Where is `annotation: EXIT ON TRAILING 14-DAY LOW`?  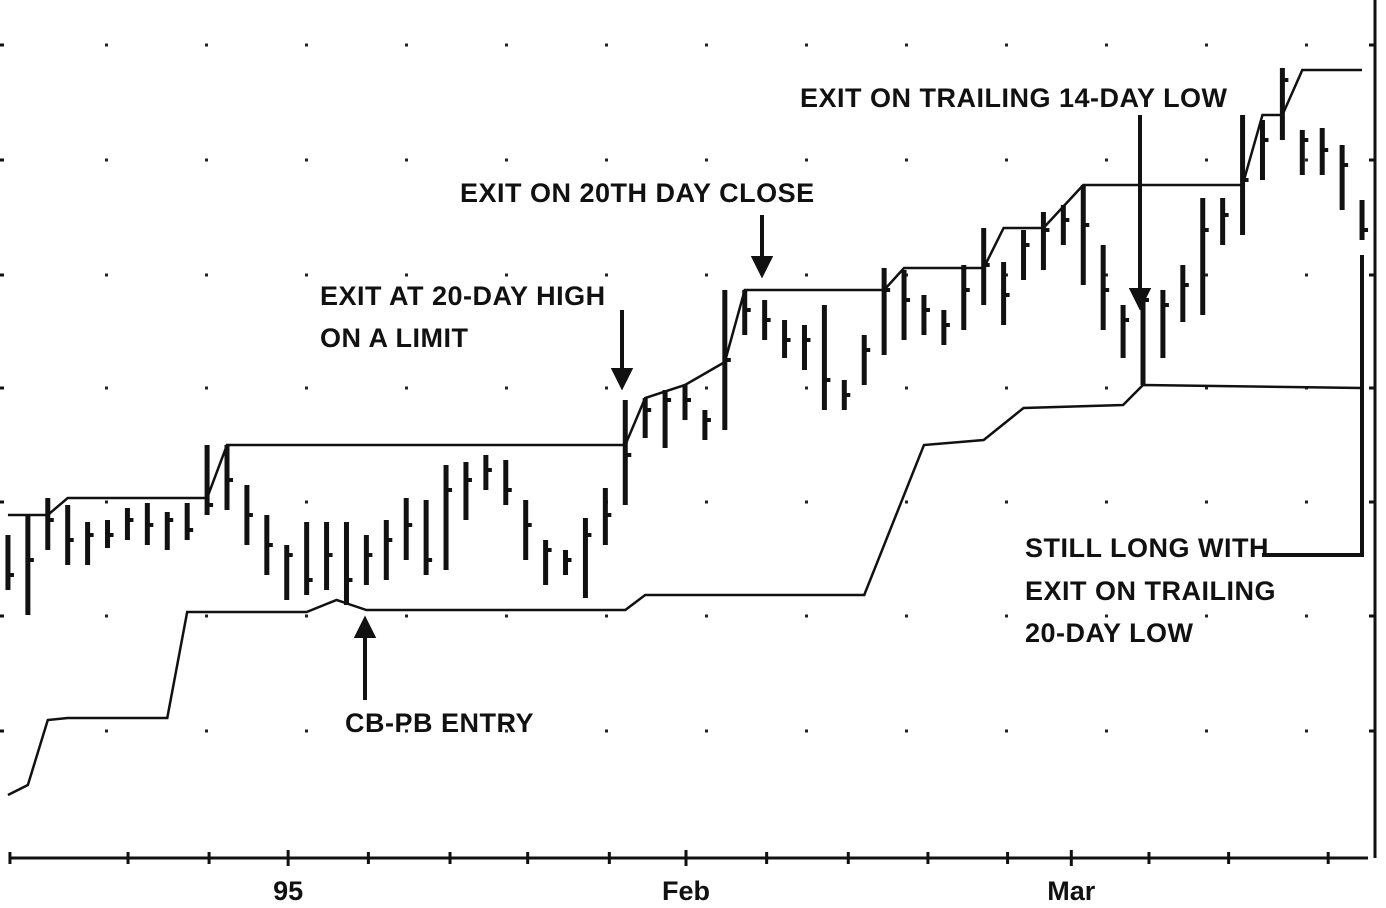
annotation: EXIT ON TRAILING 14-DAY LOW is located at coordinates (1014, 98).